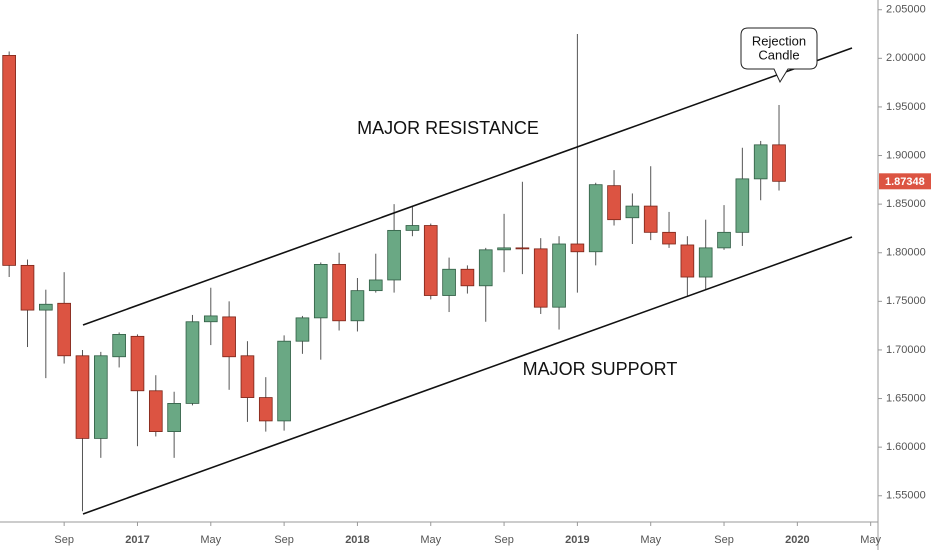 The image size is (932, 550). Describe the element at coordinates (137, 540) in the screenshot. I see `x-tick-label: 2017` at that location.